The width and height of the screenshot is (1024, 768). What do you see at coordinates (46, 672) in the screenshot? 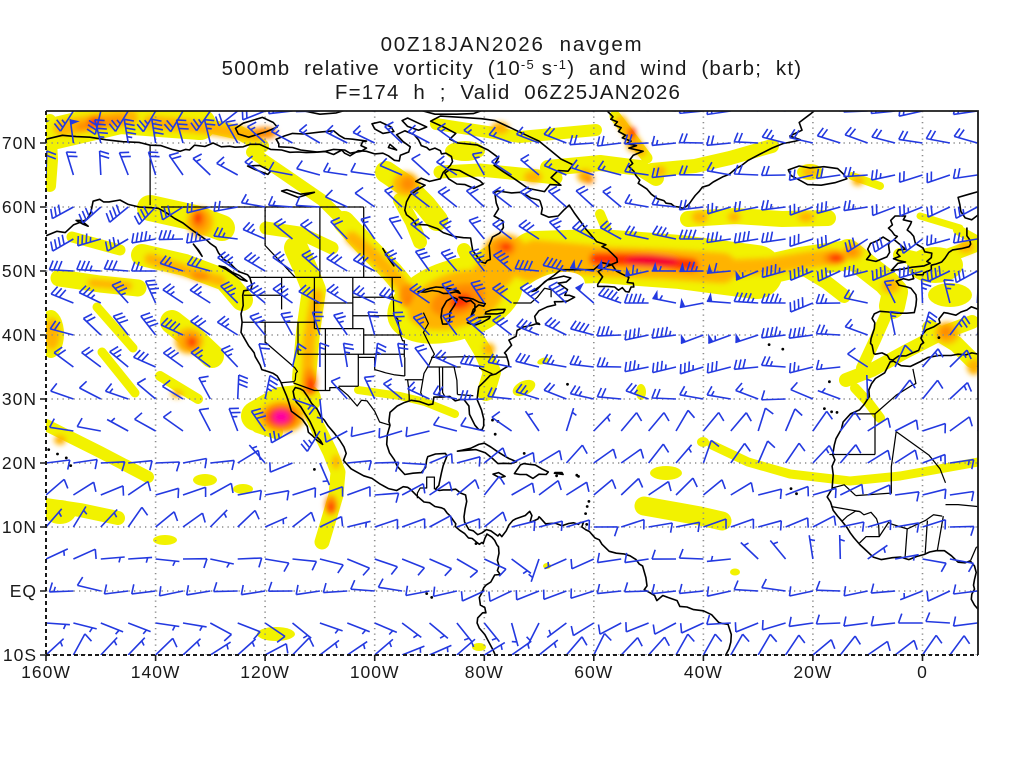
I see `svg-text: 160W` at bounding box center [46, 672].